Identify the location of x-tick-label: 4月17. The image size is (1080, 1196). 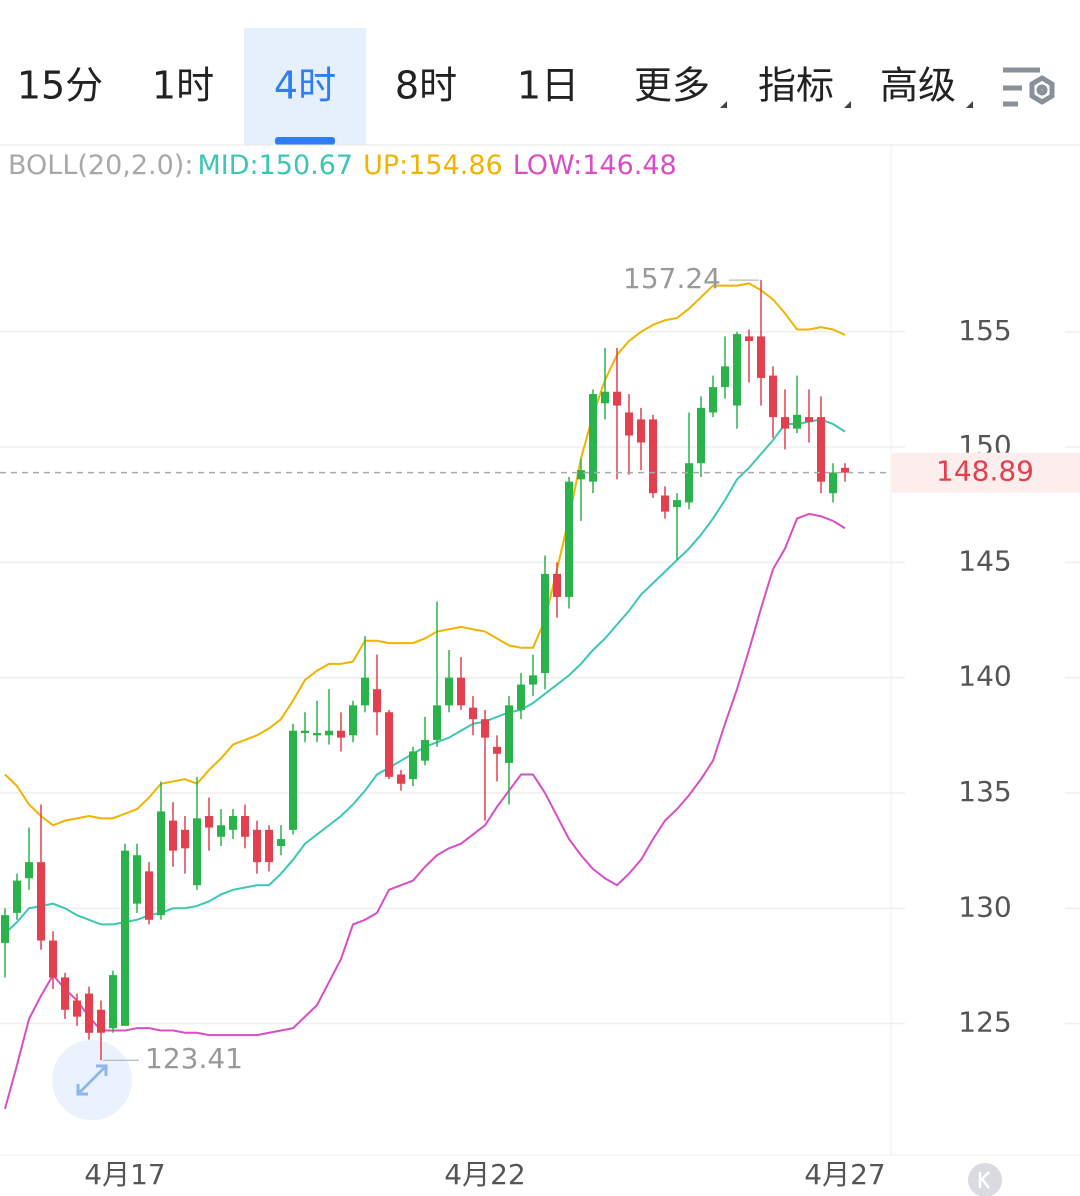
(124, 1174).